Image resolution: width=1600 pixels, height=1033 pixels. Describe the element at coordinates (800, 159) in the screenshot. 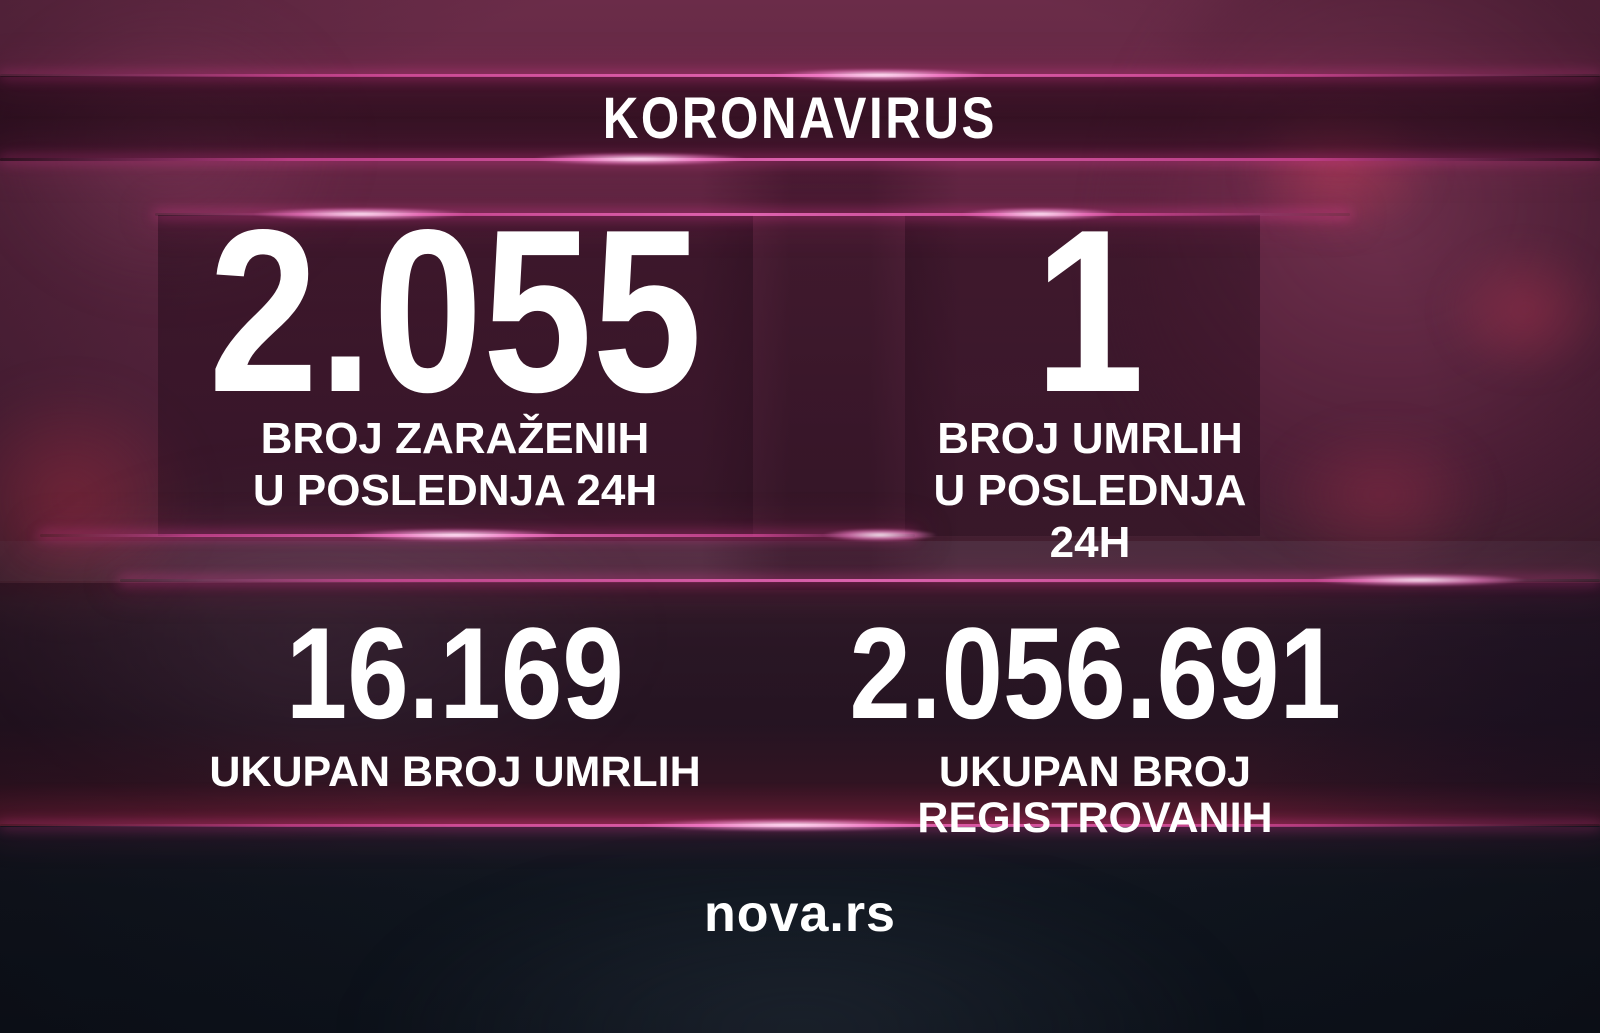

I see `glow-line-title-bottom` at that location.